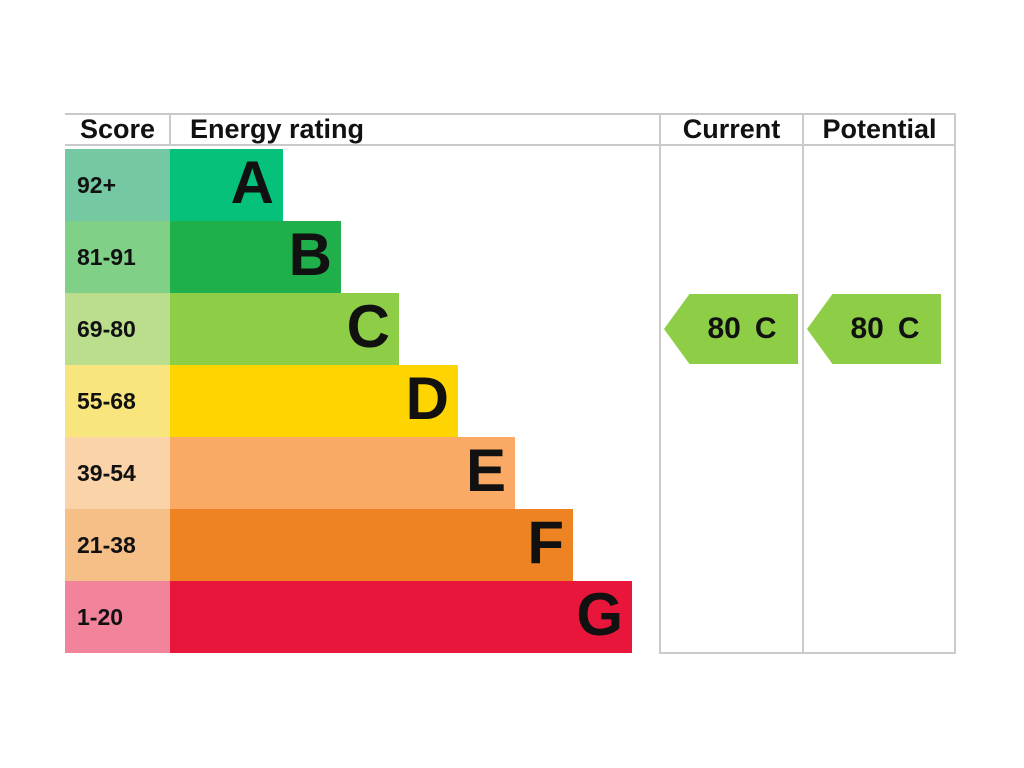 The image size is (1024, 768). What do you see at coordinates (106, 472) in the screenshot?
I see `band-score-label: 39-54` at bounding box center [106, 472].